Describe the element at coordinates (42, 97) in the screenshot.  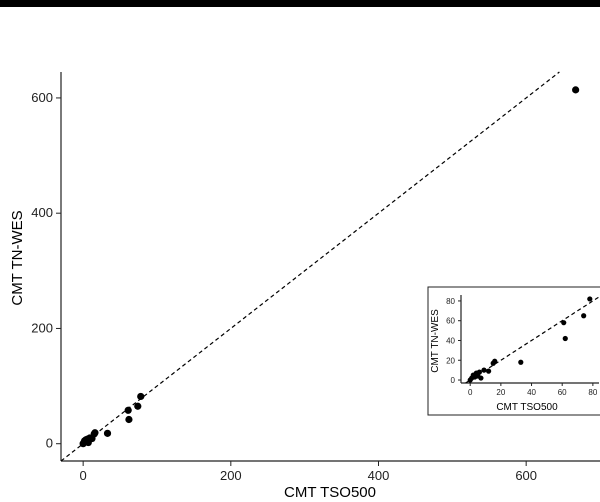
I see `y-tick-label: 600` at that location.